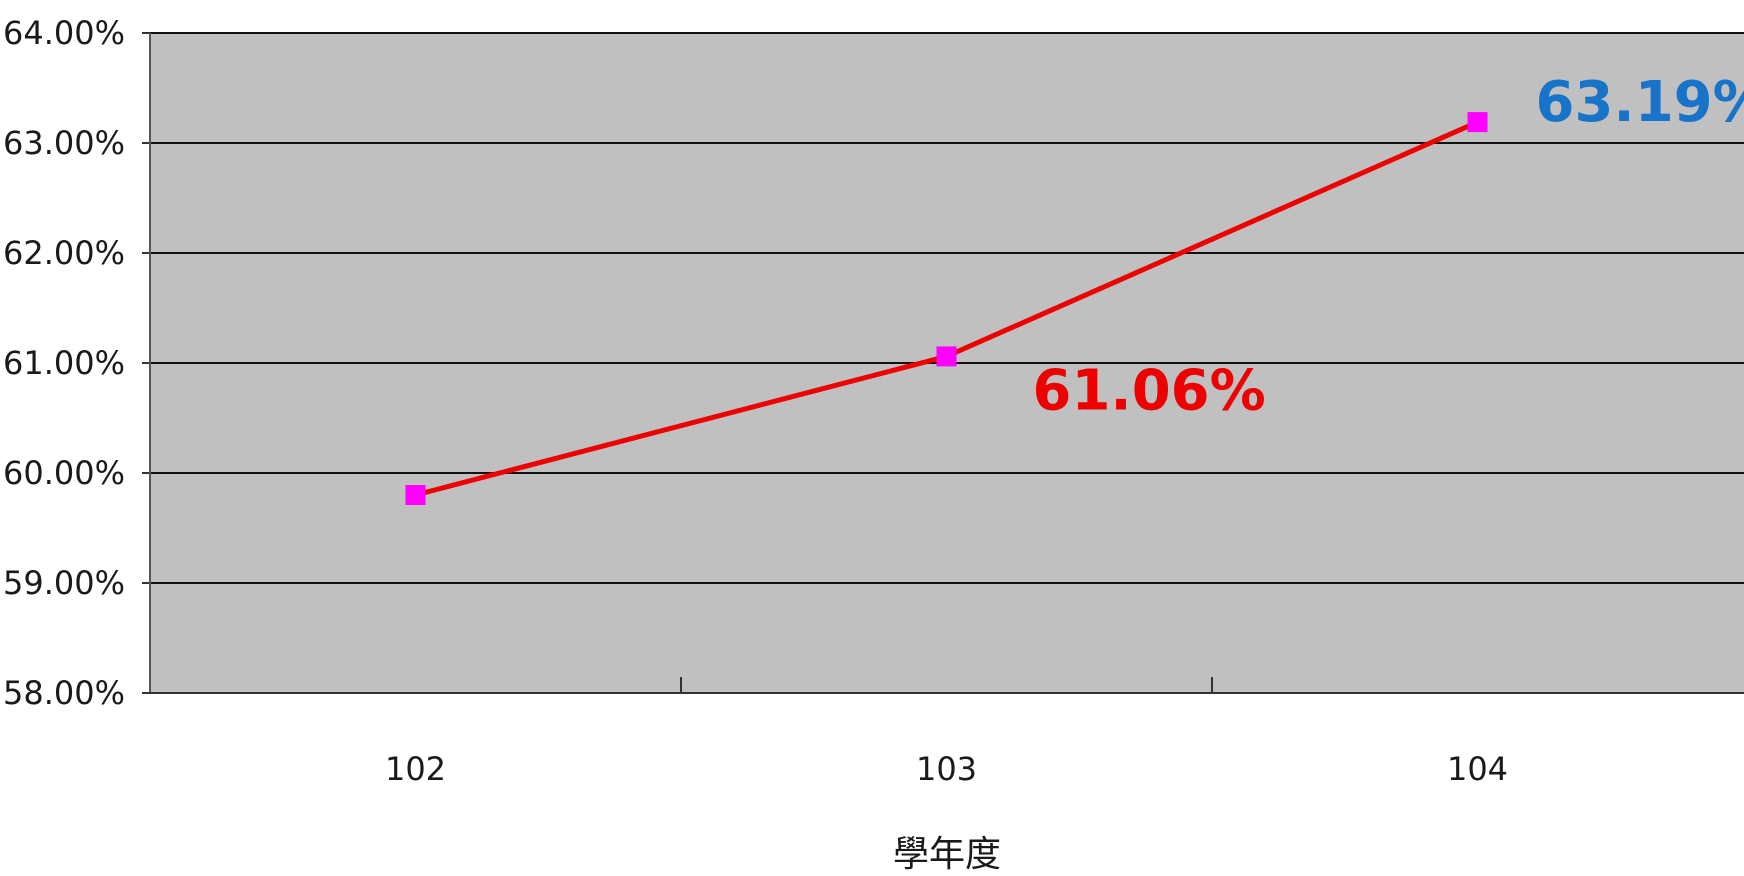  What do you see at coordinates (64, 143) in the screenshot?
I see `y-tick-label: 63.00%` at bounding box center [64, 143].